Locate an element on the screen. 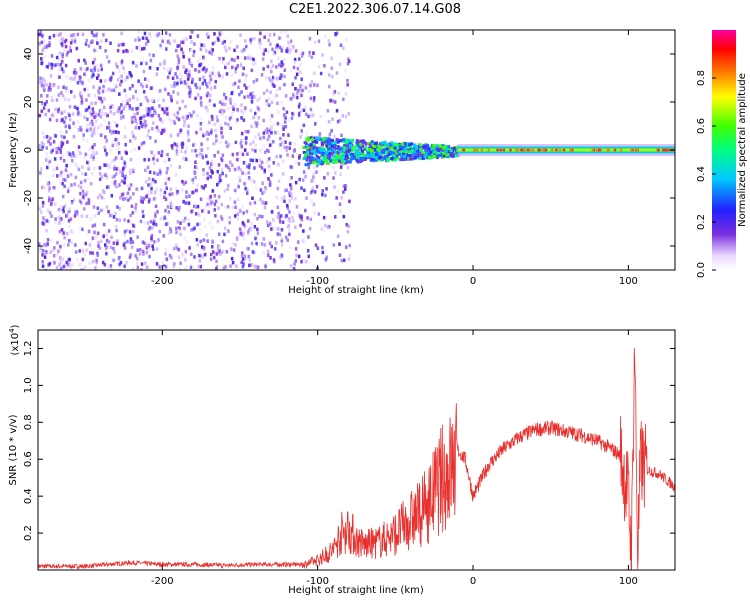  spectrogram-peak-cell is located at coordinates (631, 150).